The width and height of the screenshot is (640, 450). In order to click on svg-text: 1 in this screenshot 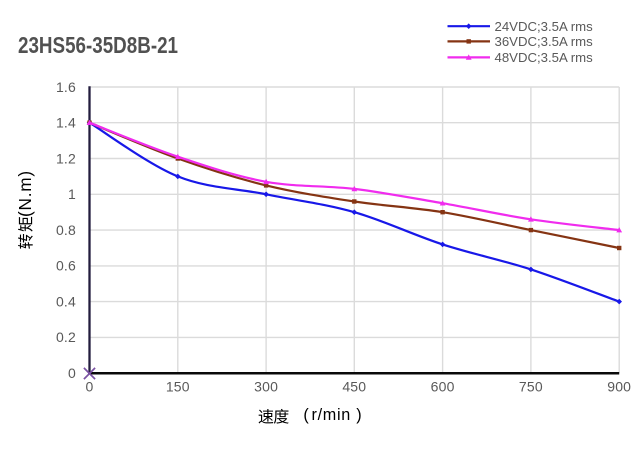, I will do `click(72, 194)`.